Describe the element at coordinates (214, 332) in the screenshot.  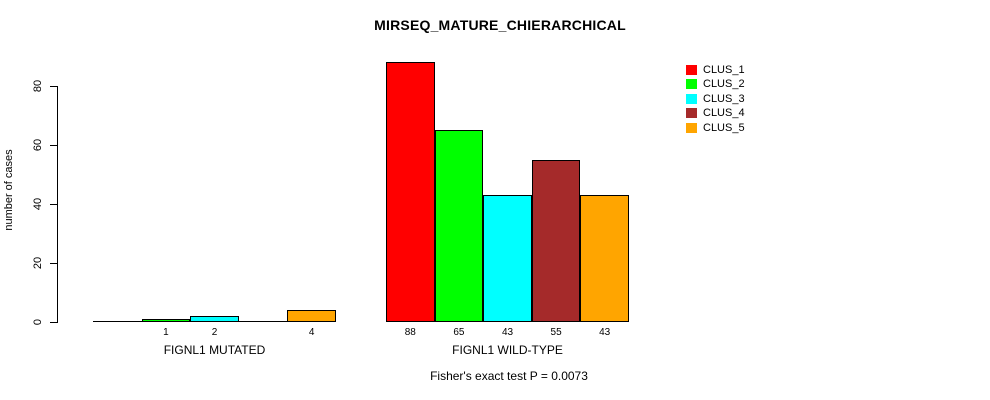
I see `bar-value-label: 2` at that location.